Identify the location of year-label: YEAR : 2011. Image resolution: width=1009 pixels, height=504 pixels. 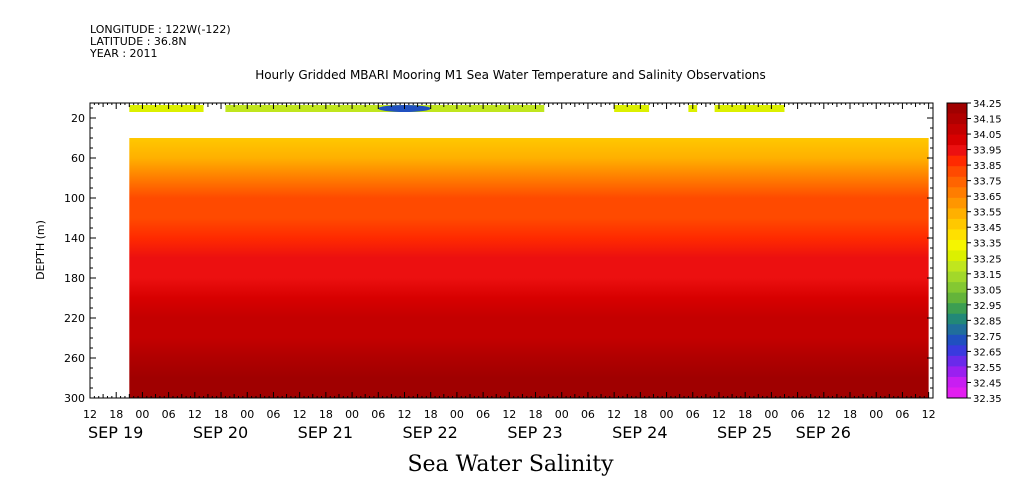
(124, 53).